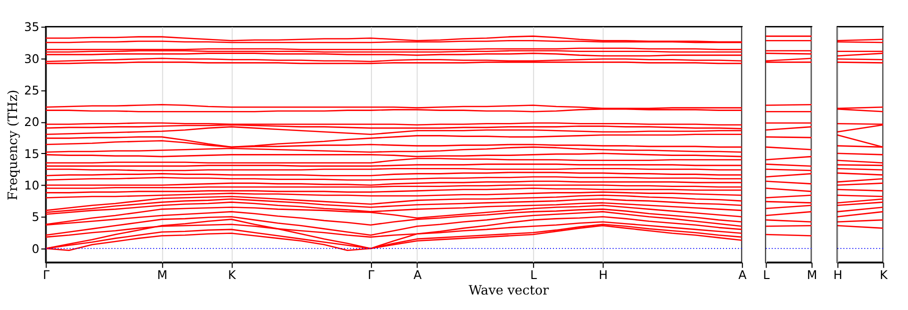 The image size is (908, 310). I want to click on y-tick-label: 15, so click(32, 153).